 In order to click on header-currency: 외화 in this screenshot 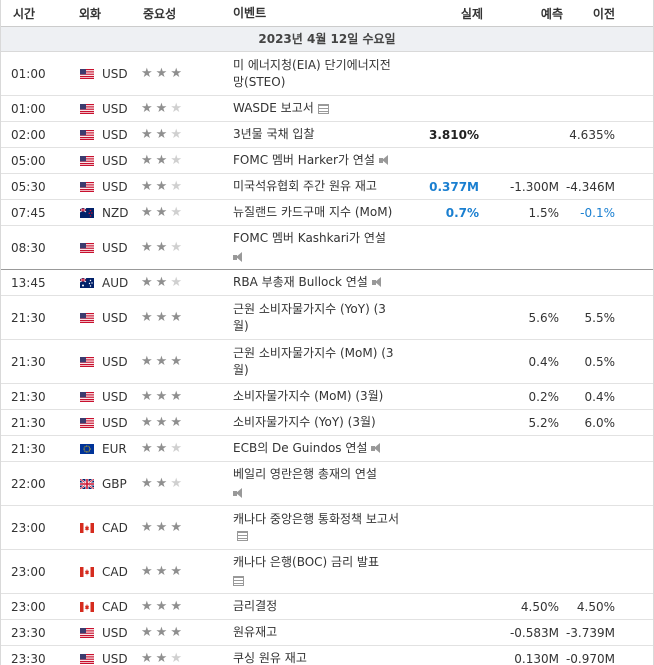, I will do `click(90, 13)`.